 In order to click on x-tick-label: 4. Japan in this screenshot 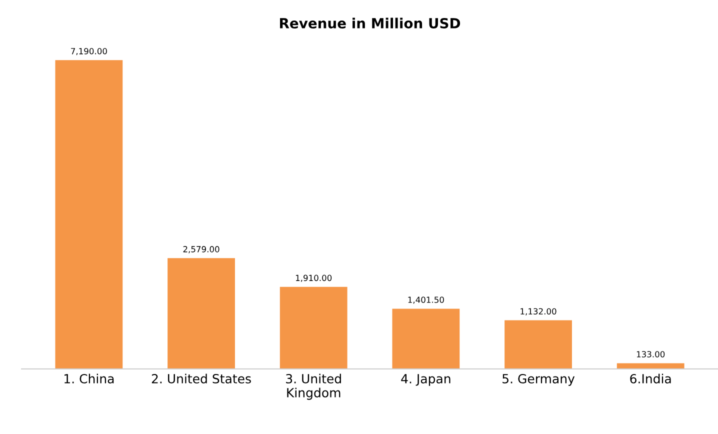, I will do `click(425, 380)`.